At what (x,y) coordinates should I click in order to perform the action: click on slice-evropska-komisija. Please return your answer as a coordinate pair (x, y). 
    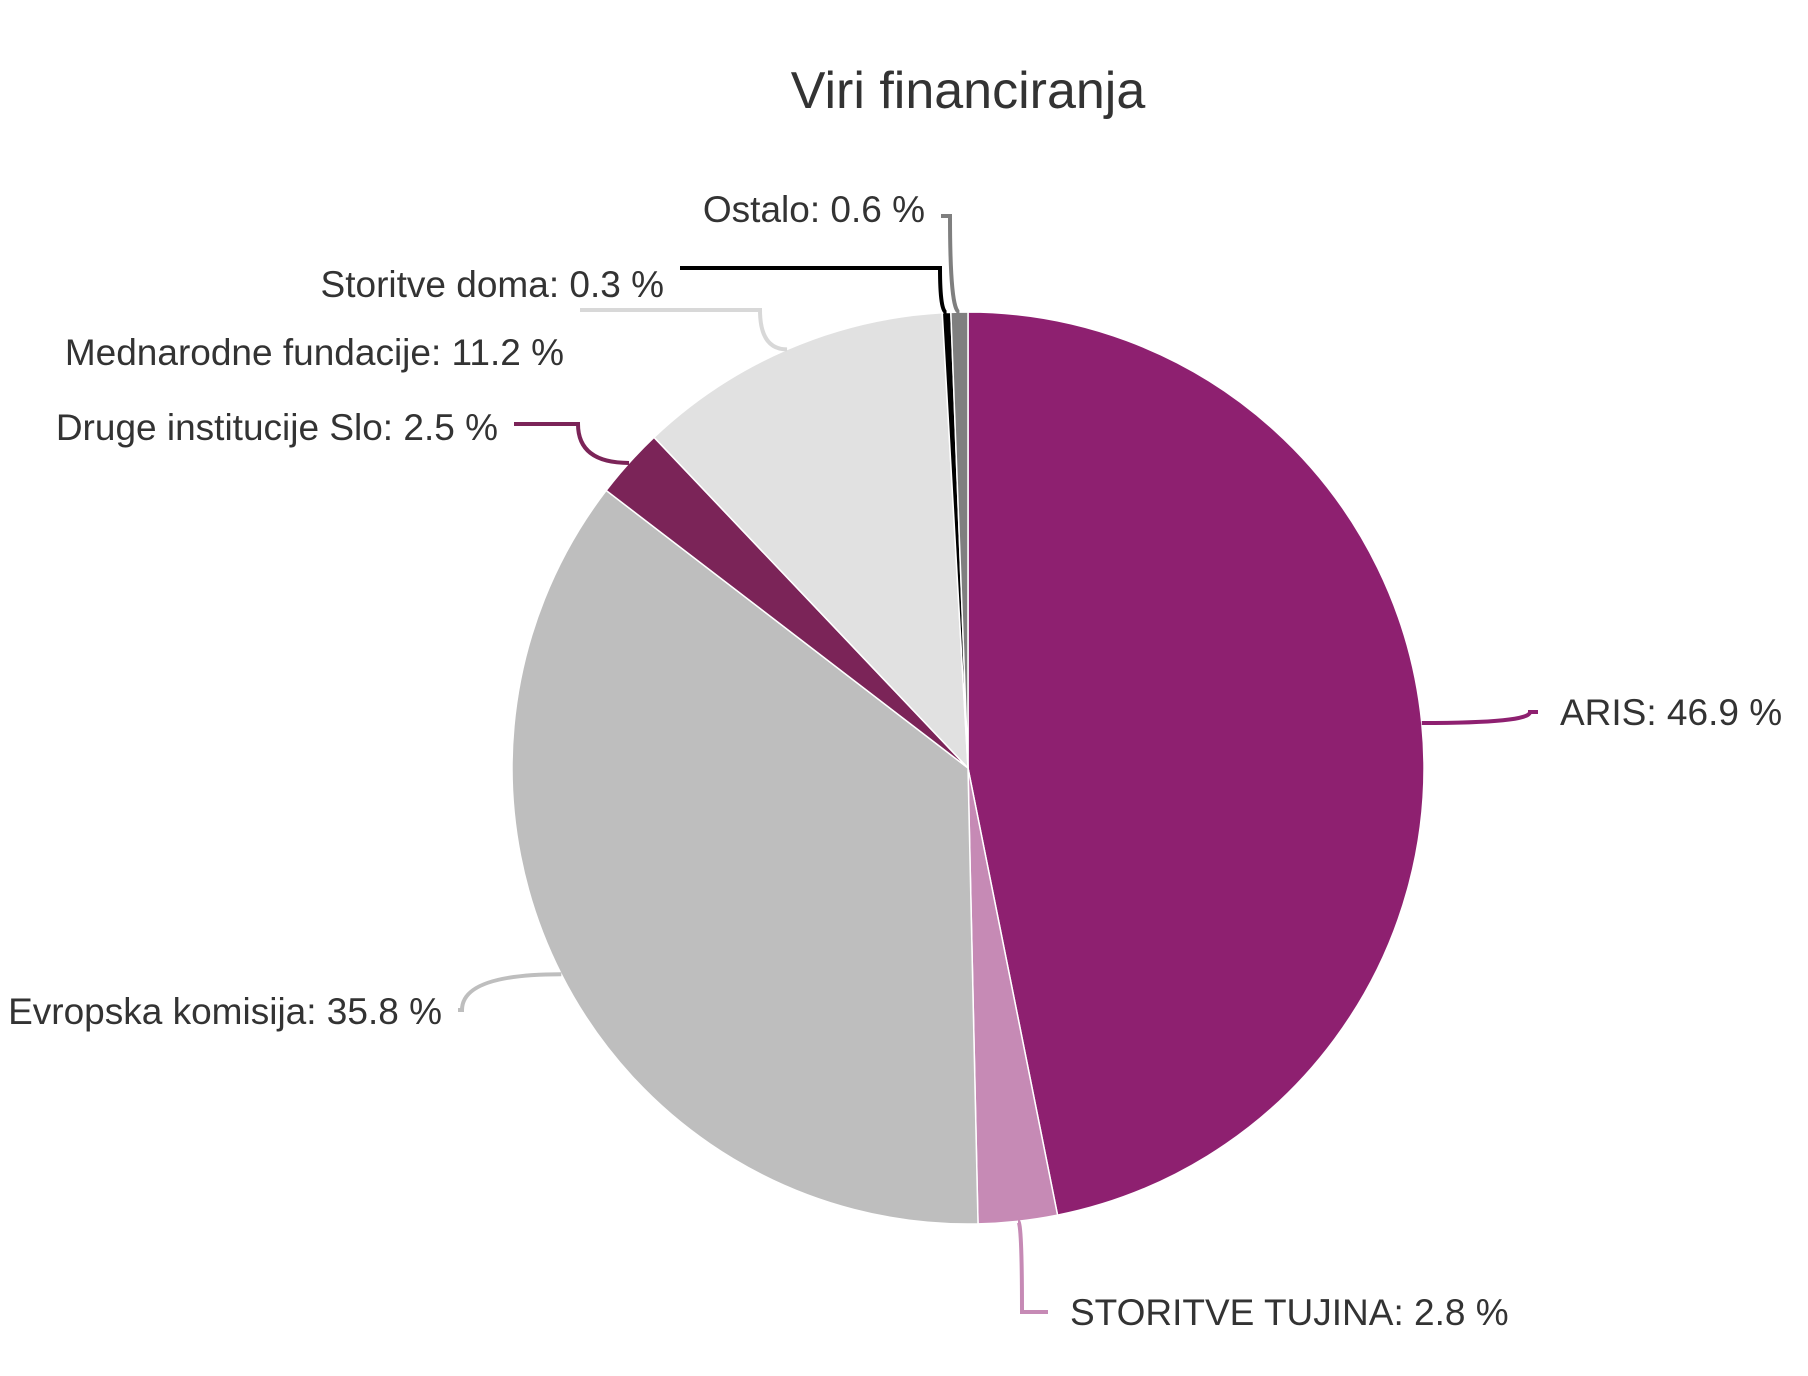
    Looking at the image, I should click on (745, 857).